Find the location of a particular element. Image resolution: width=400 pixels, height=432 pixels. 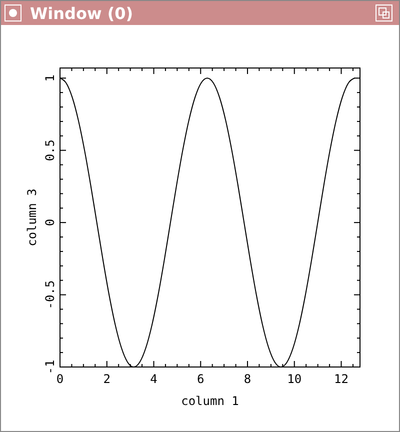

y-tick-label: 0.5 is located at coordinates (50, 150).